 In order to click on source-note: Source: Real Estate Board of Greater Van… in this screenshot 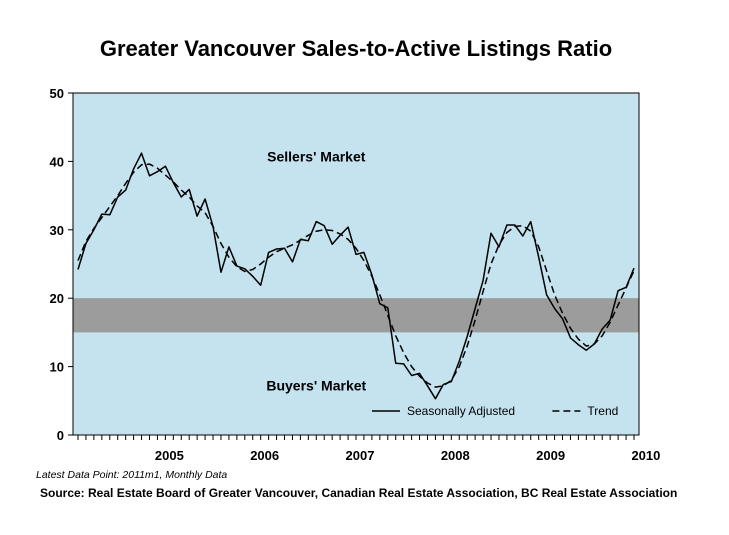, I will do `click(359, 493)`.